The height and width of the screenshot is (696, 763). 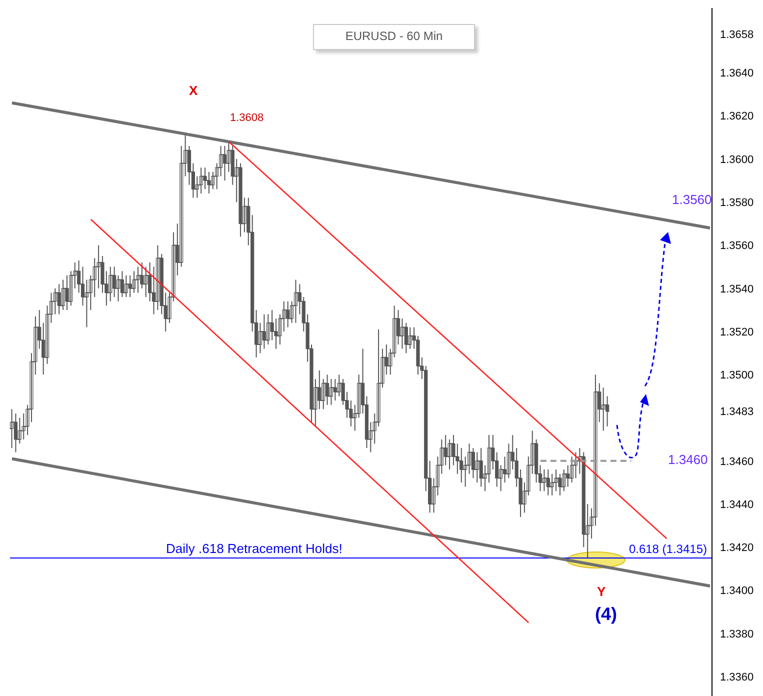 I want to click on y-tick-label: 1.3580, so click(x=737, y=203).